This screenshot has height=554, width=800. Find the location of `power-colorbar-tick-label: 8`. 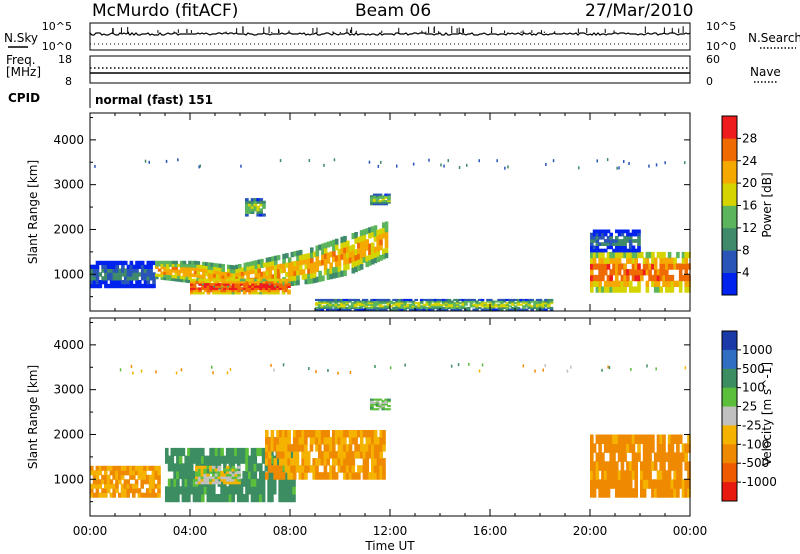

power-colorbar-tick-label: 8 is located at coordinates (746, 250).